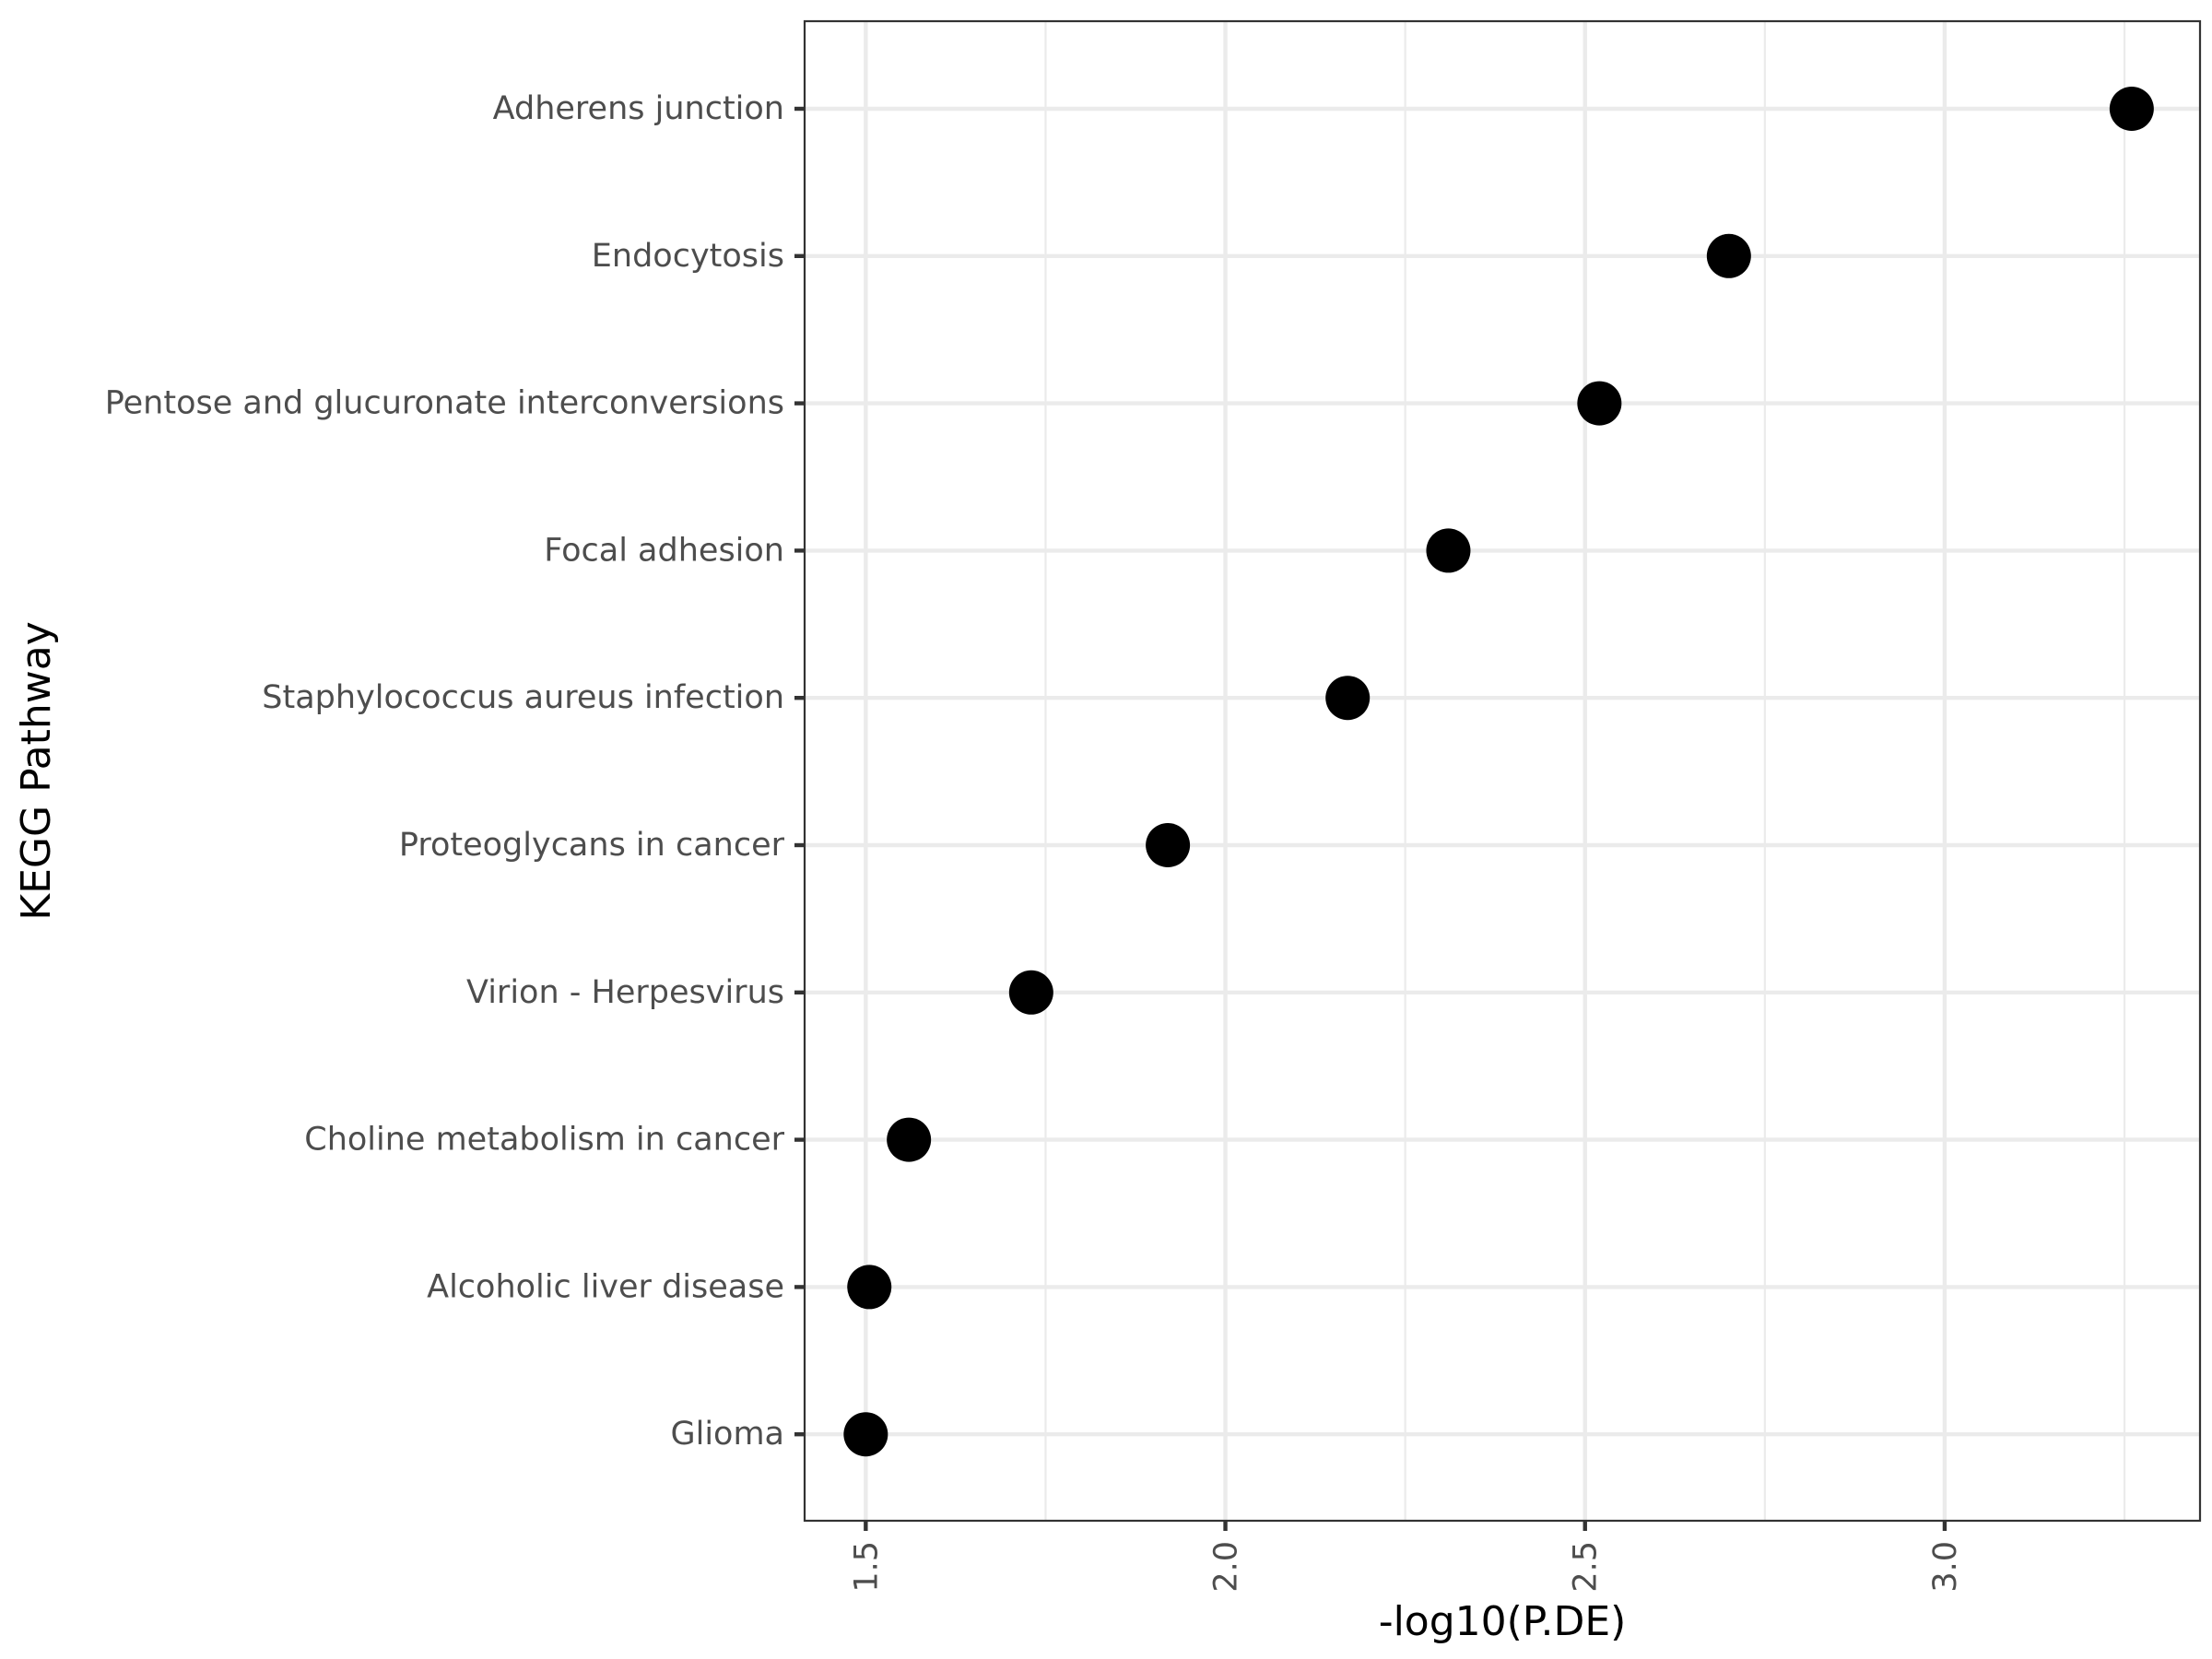 Image resolution: width=2212 pixels, height=1659 pixels. Describe the element at coordinates (688, 256) in the screenshot. I see `y-tick-label: Endocytosis` at that location.